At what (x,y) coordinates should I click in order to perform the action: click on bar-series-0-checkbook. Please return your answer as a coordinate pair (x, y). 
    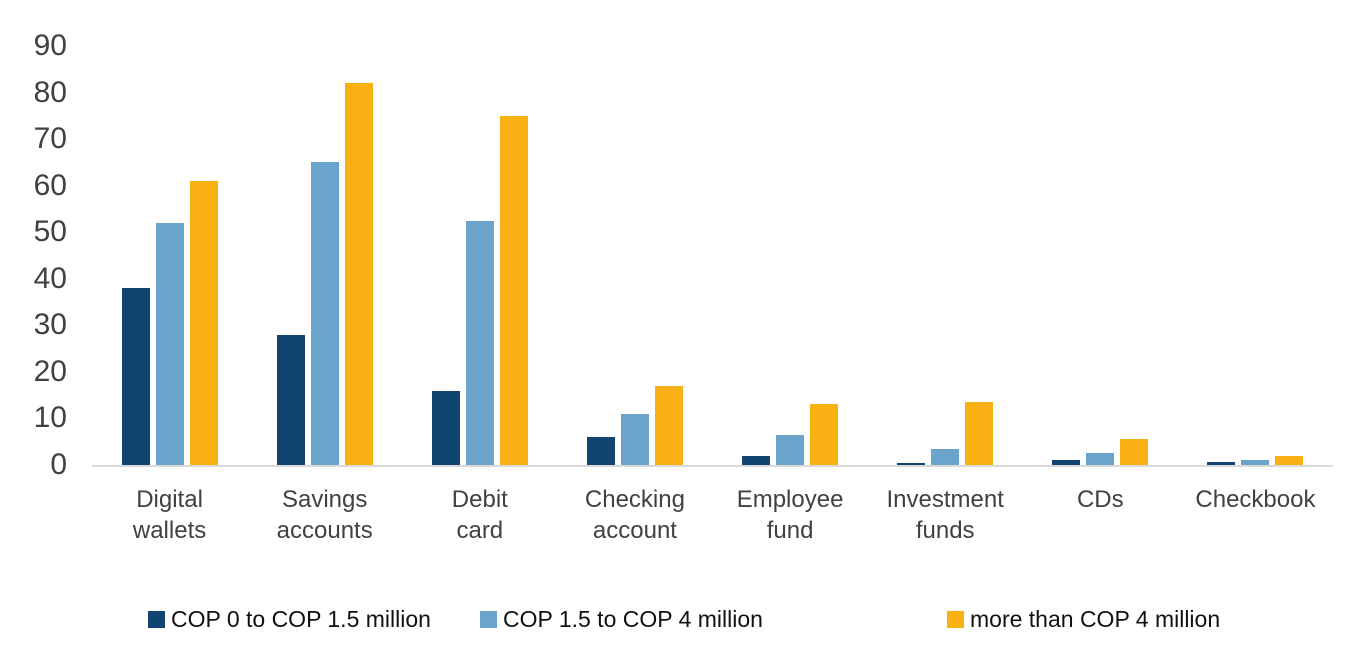
    Looking at the image, I should click on (1221, 463).